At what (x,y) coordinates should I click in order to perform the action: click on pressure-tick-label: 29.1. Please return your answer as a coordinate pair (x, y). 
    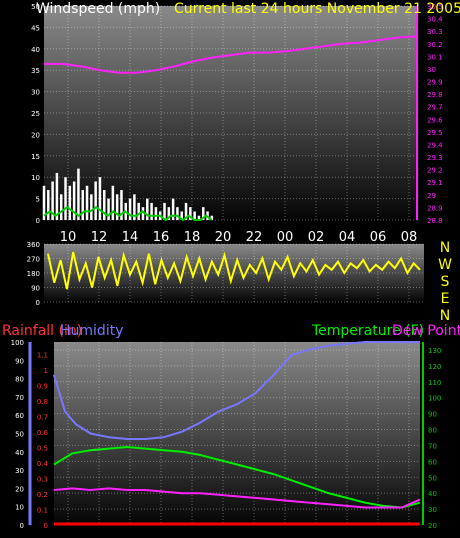
    Looking at the image, I should click on (435, 183).